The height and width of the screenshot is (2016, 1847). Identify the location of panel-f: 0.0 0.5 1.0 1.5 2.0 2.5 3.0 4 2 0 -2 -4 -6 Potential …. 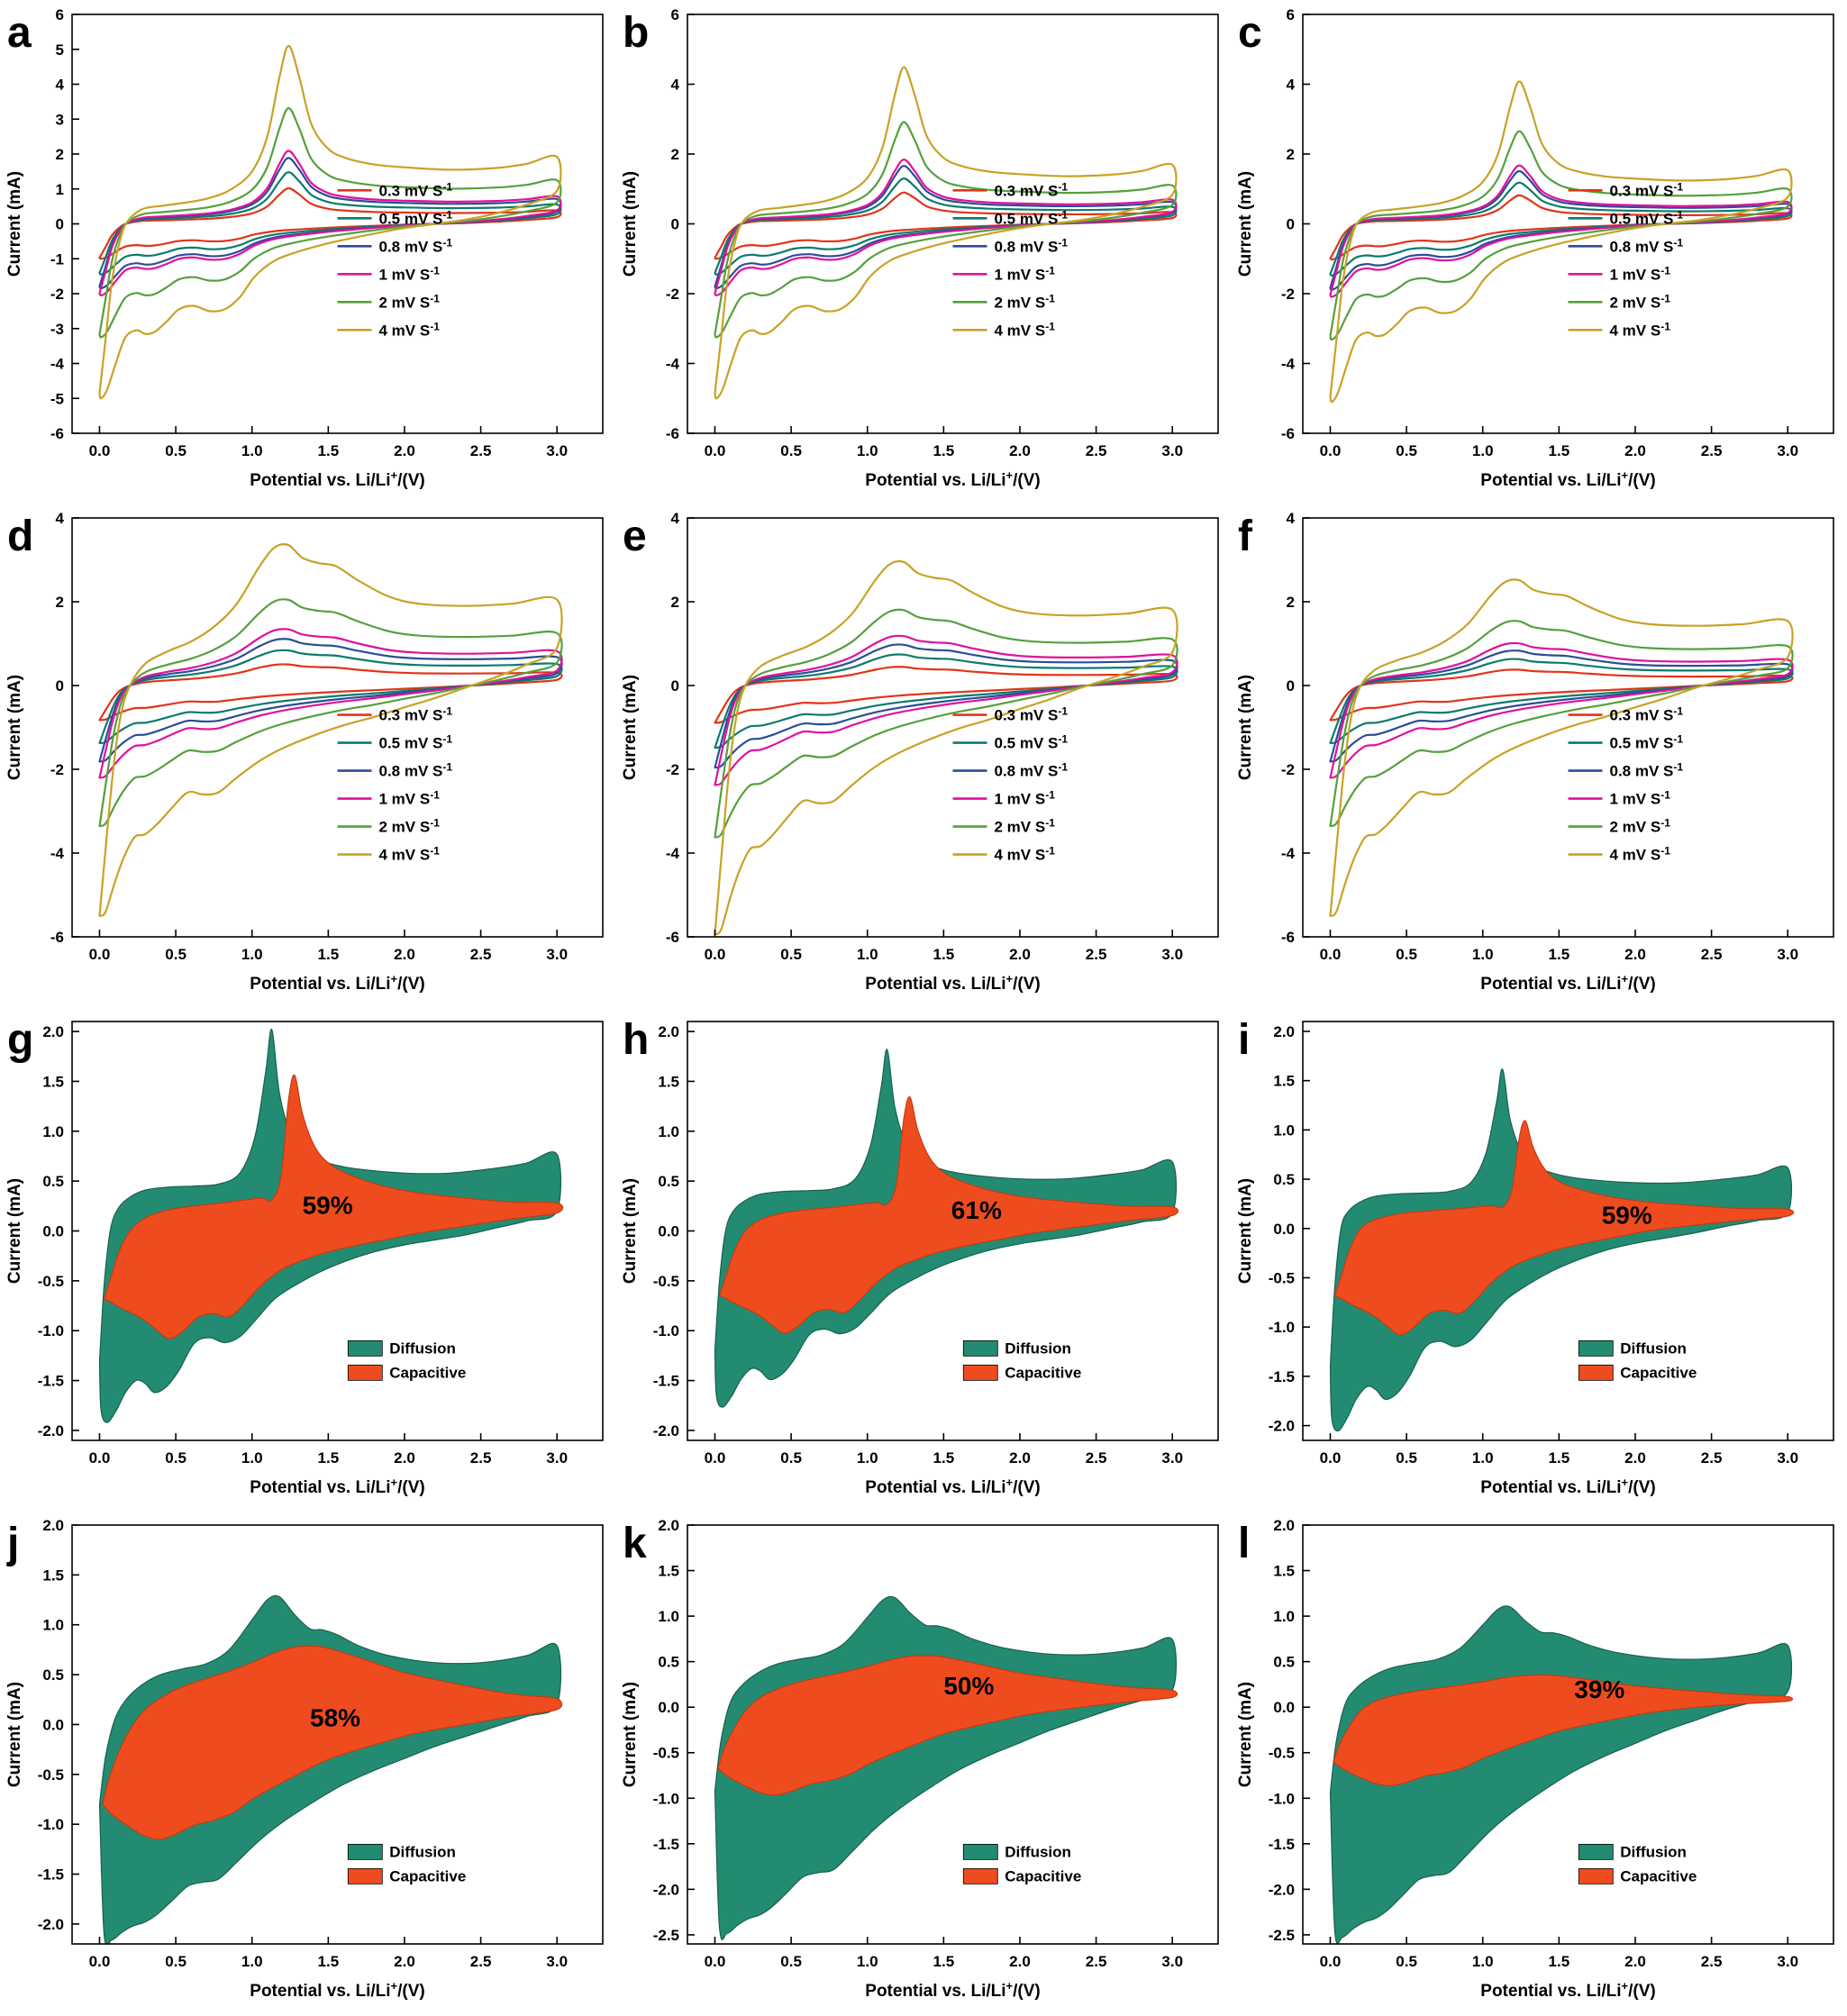
(1538, 755).